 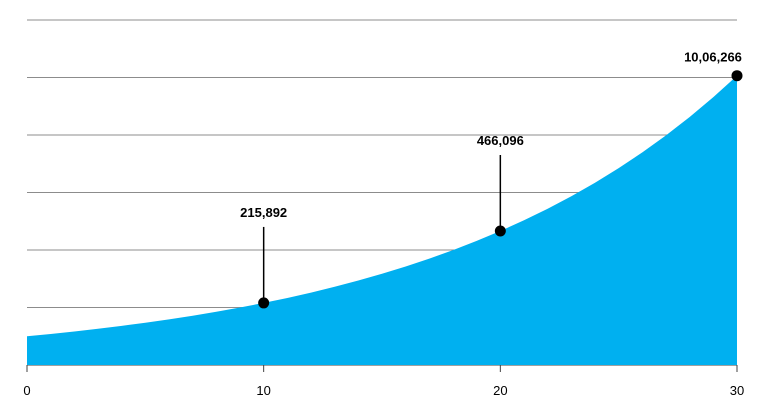 I want to click on x-tick-label: 0, so click(x=26, y=390).